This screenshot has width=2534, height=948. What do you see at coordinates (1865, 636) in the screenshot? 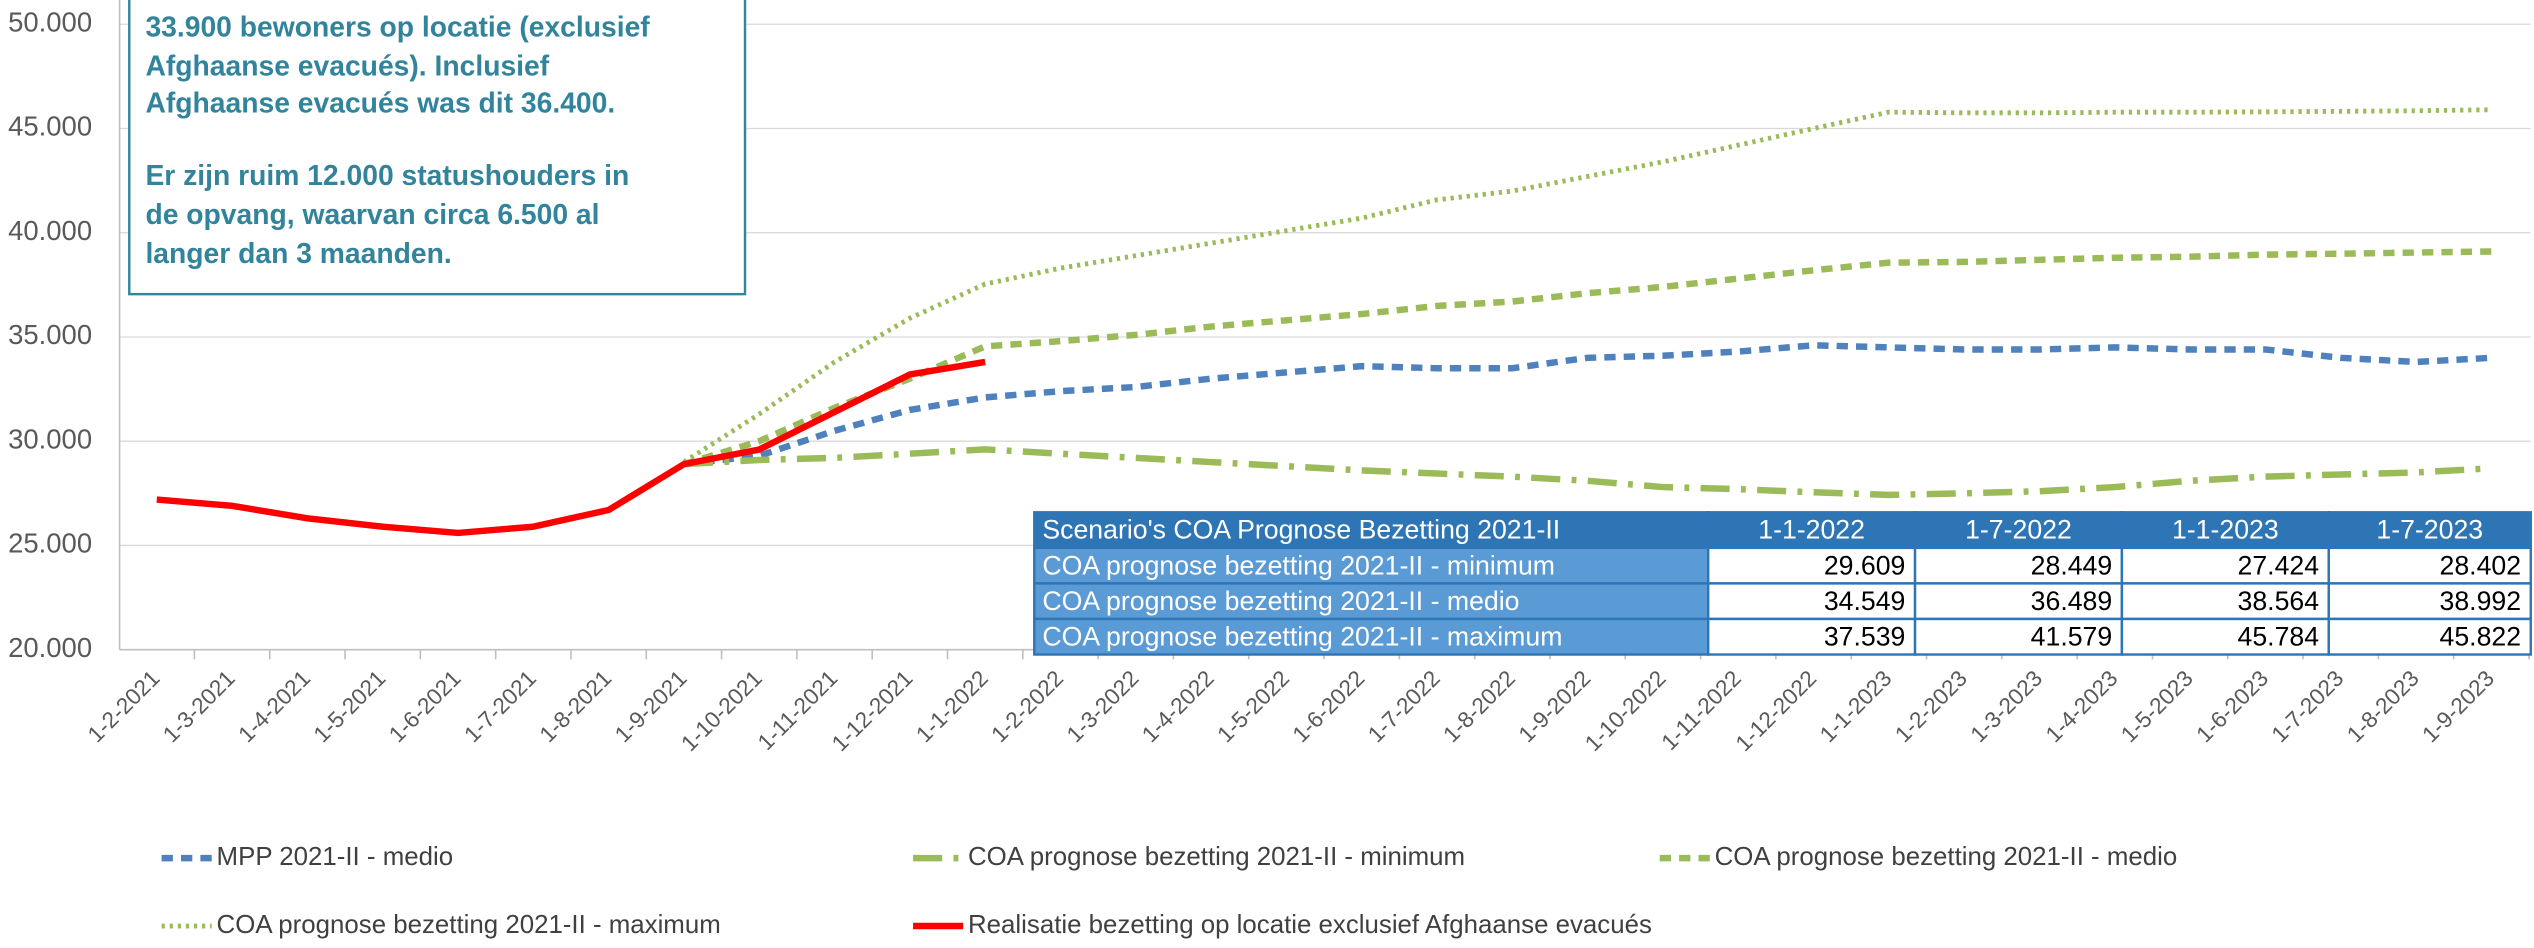
I see `table-value: 37.539` at bounding box center [1865, 636].